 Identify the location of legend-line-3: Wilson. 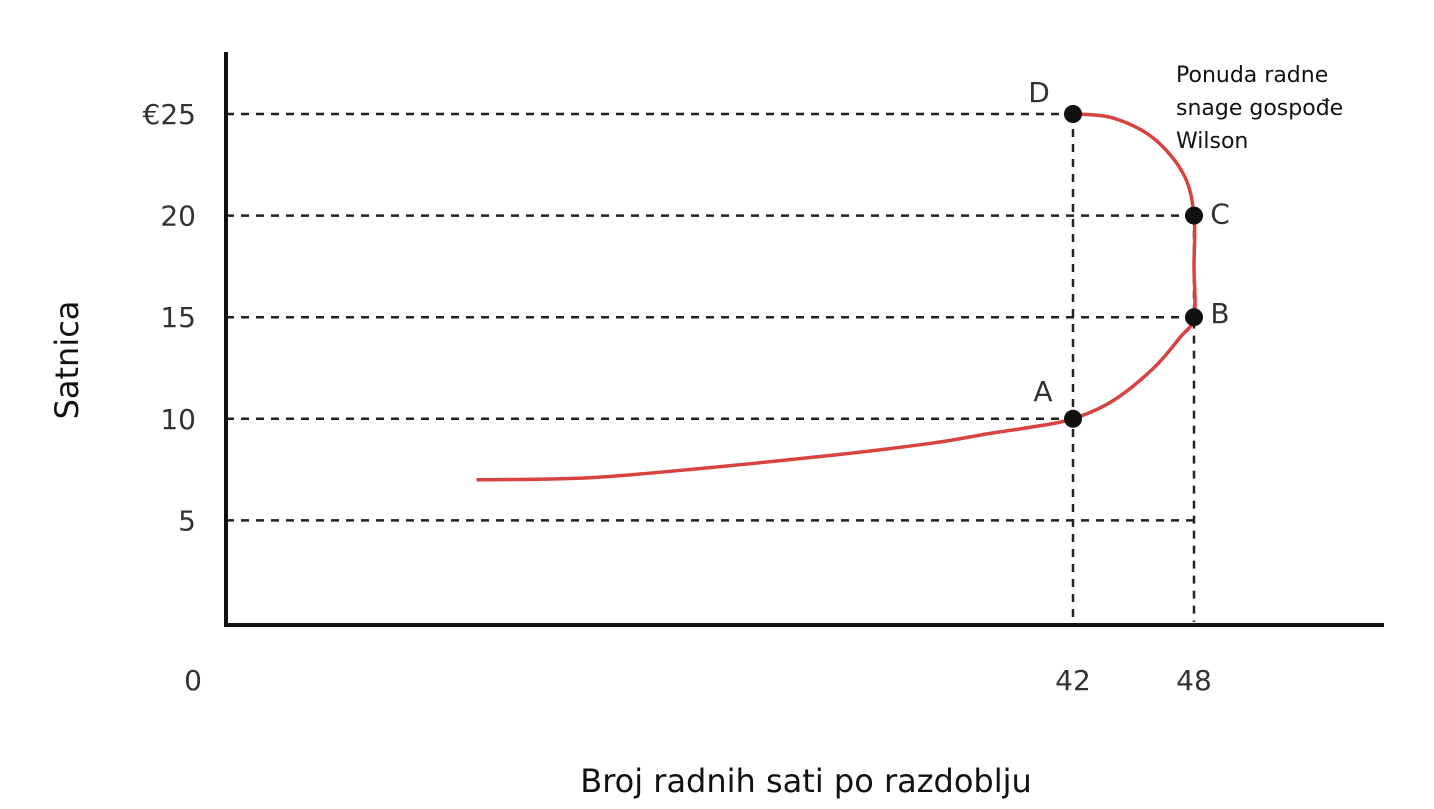
(1212, 141).